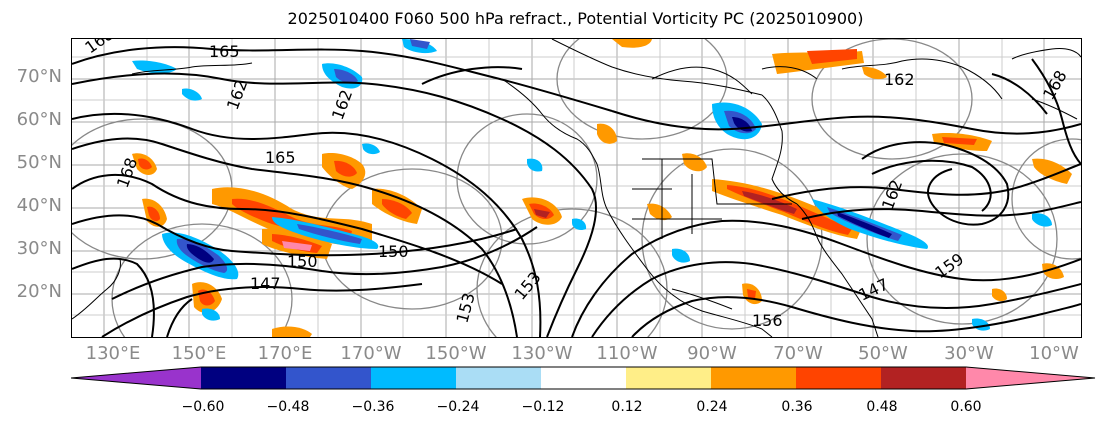  What do you see at coordinates (882, 407) in the screenshot?
I see `colorbar-tick-8: 0.48` at bounding box center [882, 407].